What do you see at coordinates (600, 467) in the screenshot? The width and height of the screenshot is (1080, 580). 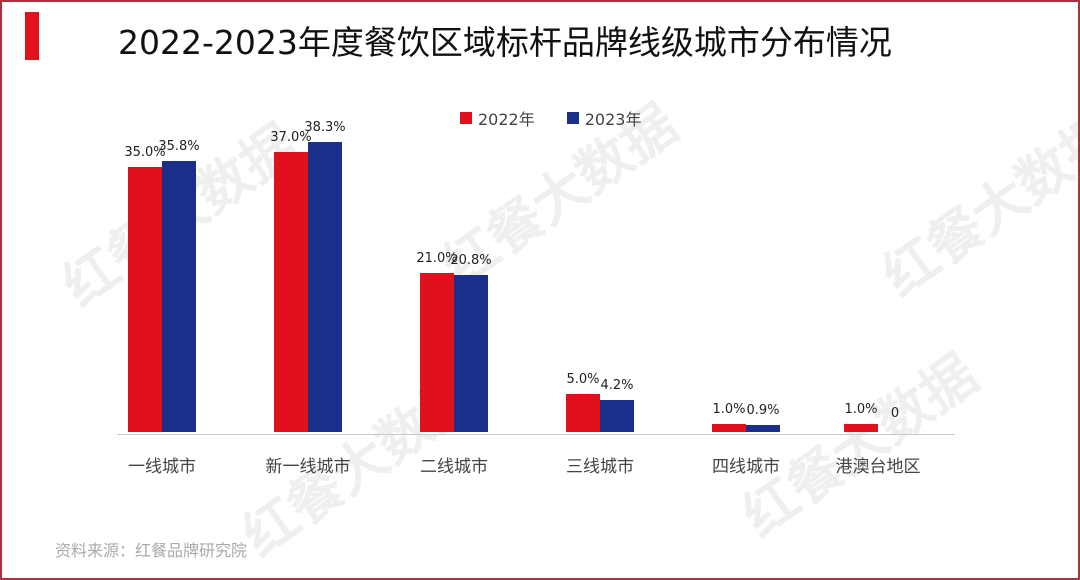 I see `x-tick-label: 三线城市` at bounding box center [600, 467].